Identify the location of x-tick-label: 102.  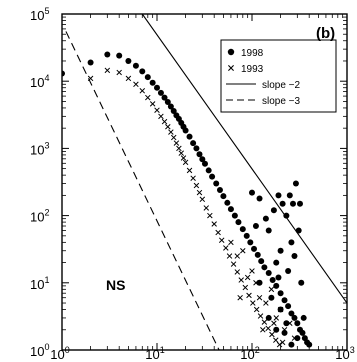
(249, 353).